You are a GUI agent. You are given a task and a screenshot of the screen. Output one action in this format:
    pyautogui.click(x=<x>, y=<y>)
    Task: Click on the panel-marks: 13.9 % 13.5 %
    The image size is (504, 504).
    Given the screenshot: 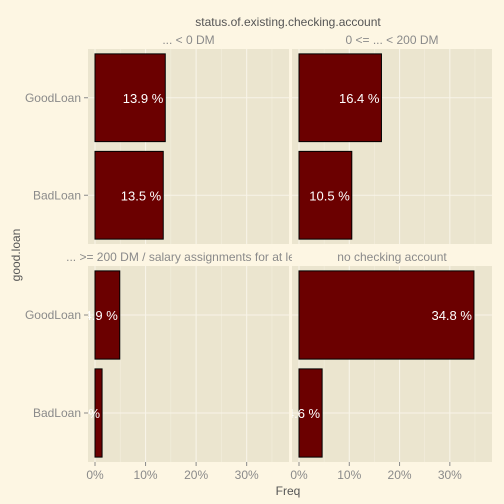 What is the action you would take?
    pyautogui.click(x=130, y=146)
    